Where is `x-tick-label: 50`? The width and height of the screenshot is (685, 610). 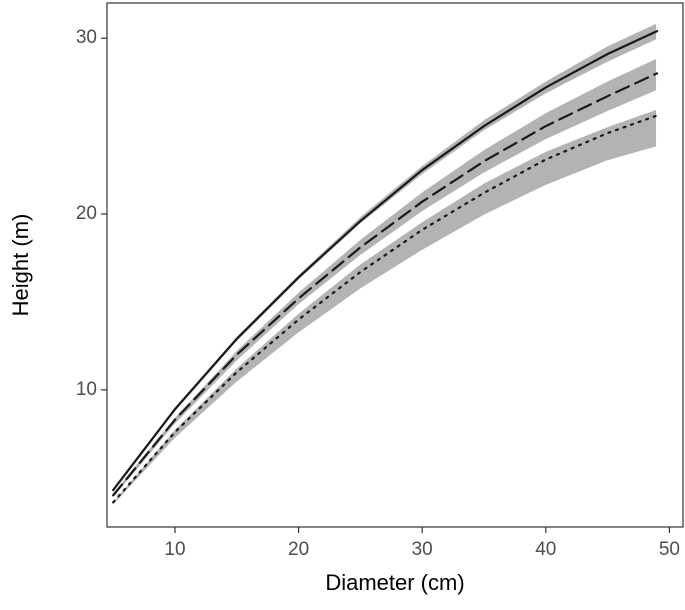 x-tick-label: 50 is located at coordinates (669, 549).